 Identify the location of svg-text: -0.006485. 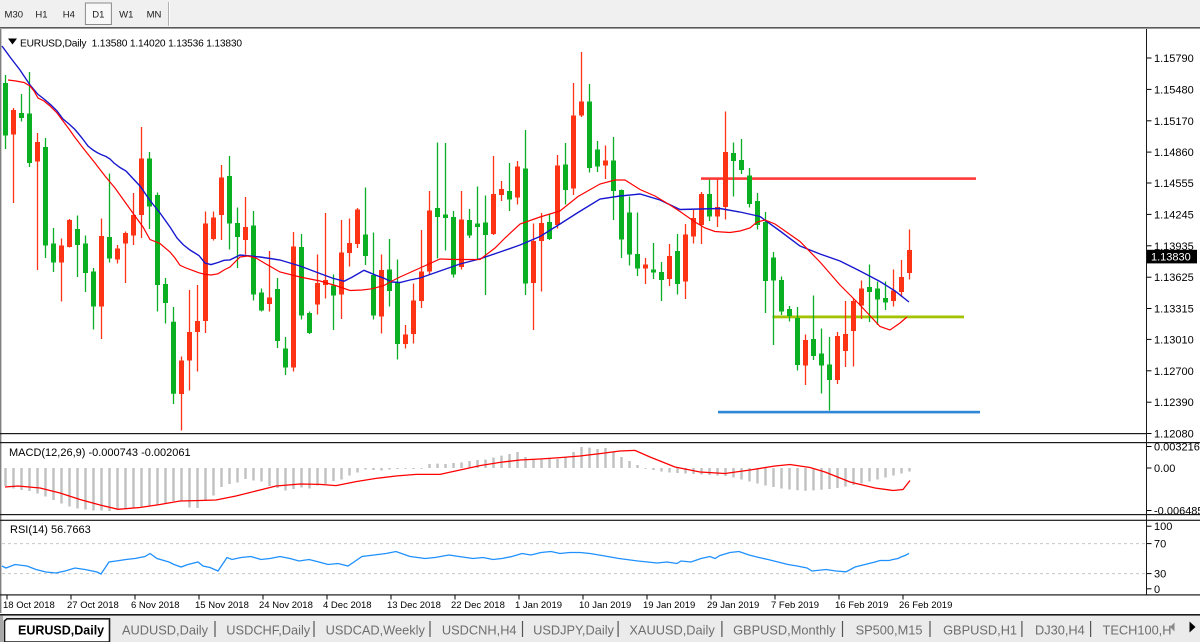
(1177, 512).